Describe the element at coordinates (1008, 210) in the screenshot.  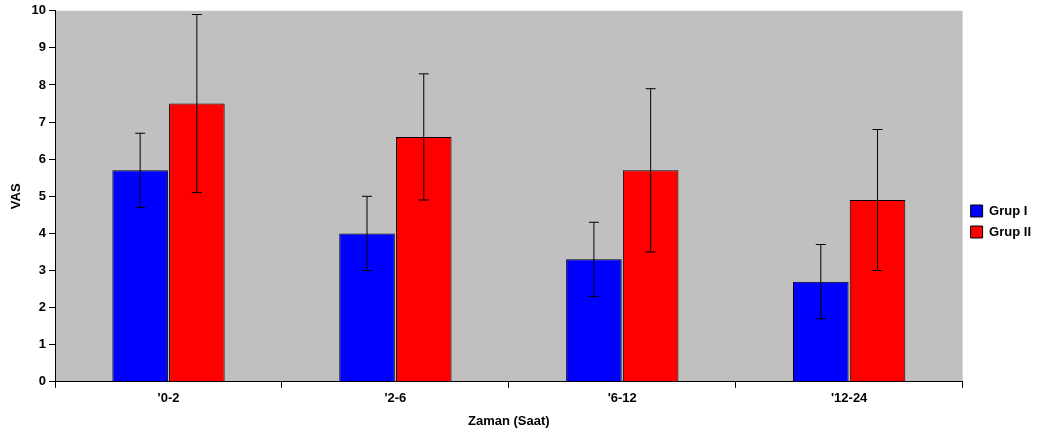
I see `legend-label: Grup I` at that location.